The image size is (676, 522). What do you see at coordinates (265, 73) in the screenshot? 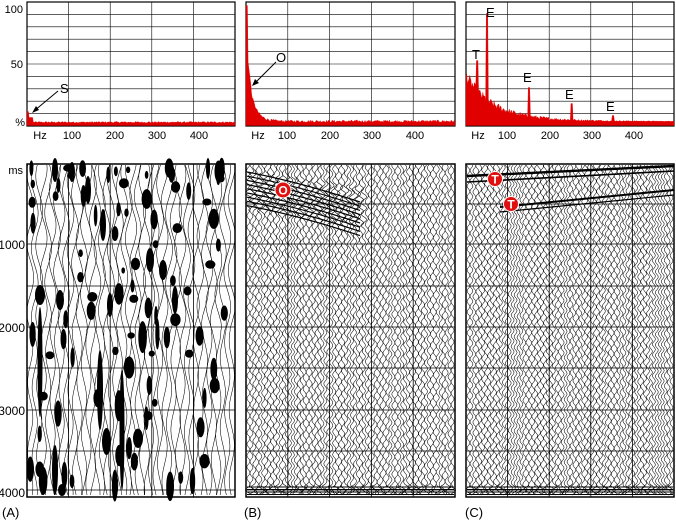
I see `spectrum-b-arrow-o` at bounding box center [265, 73].